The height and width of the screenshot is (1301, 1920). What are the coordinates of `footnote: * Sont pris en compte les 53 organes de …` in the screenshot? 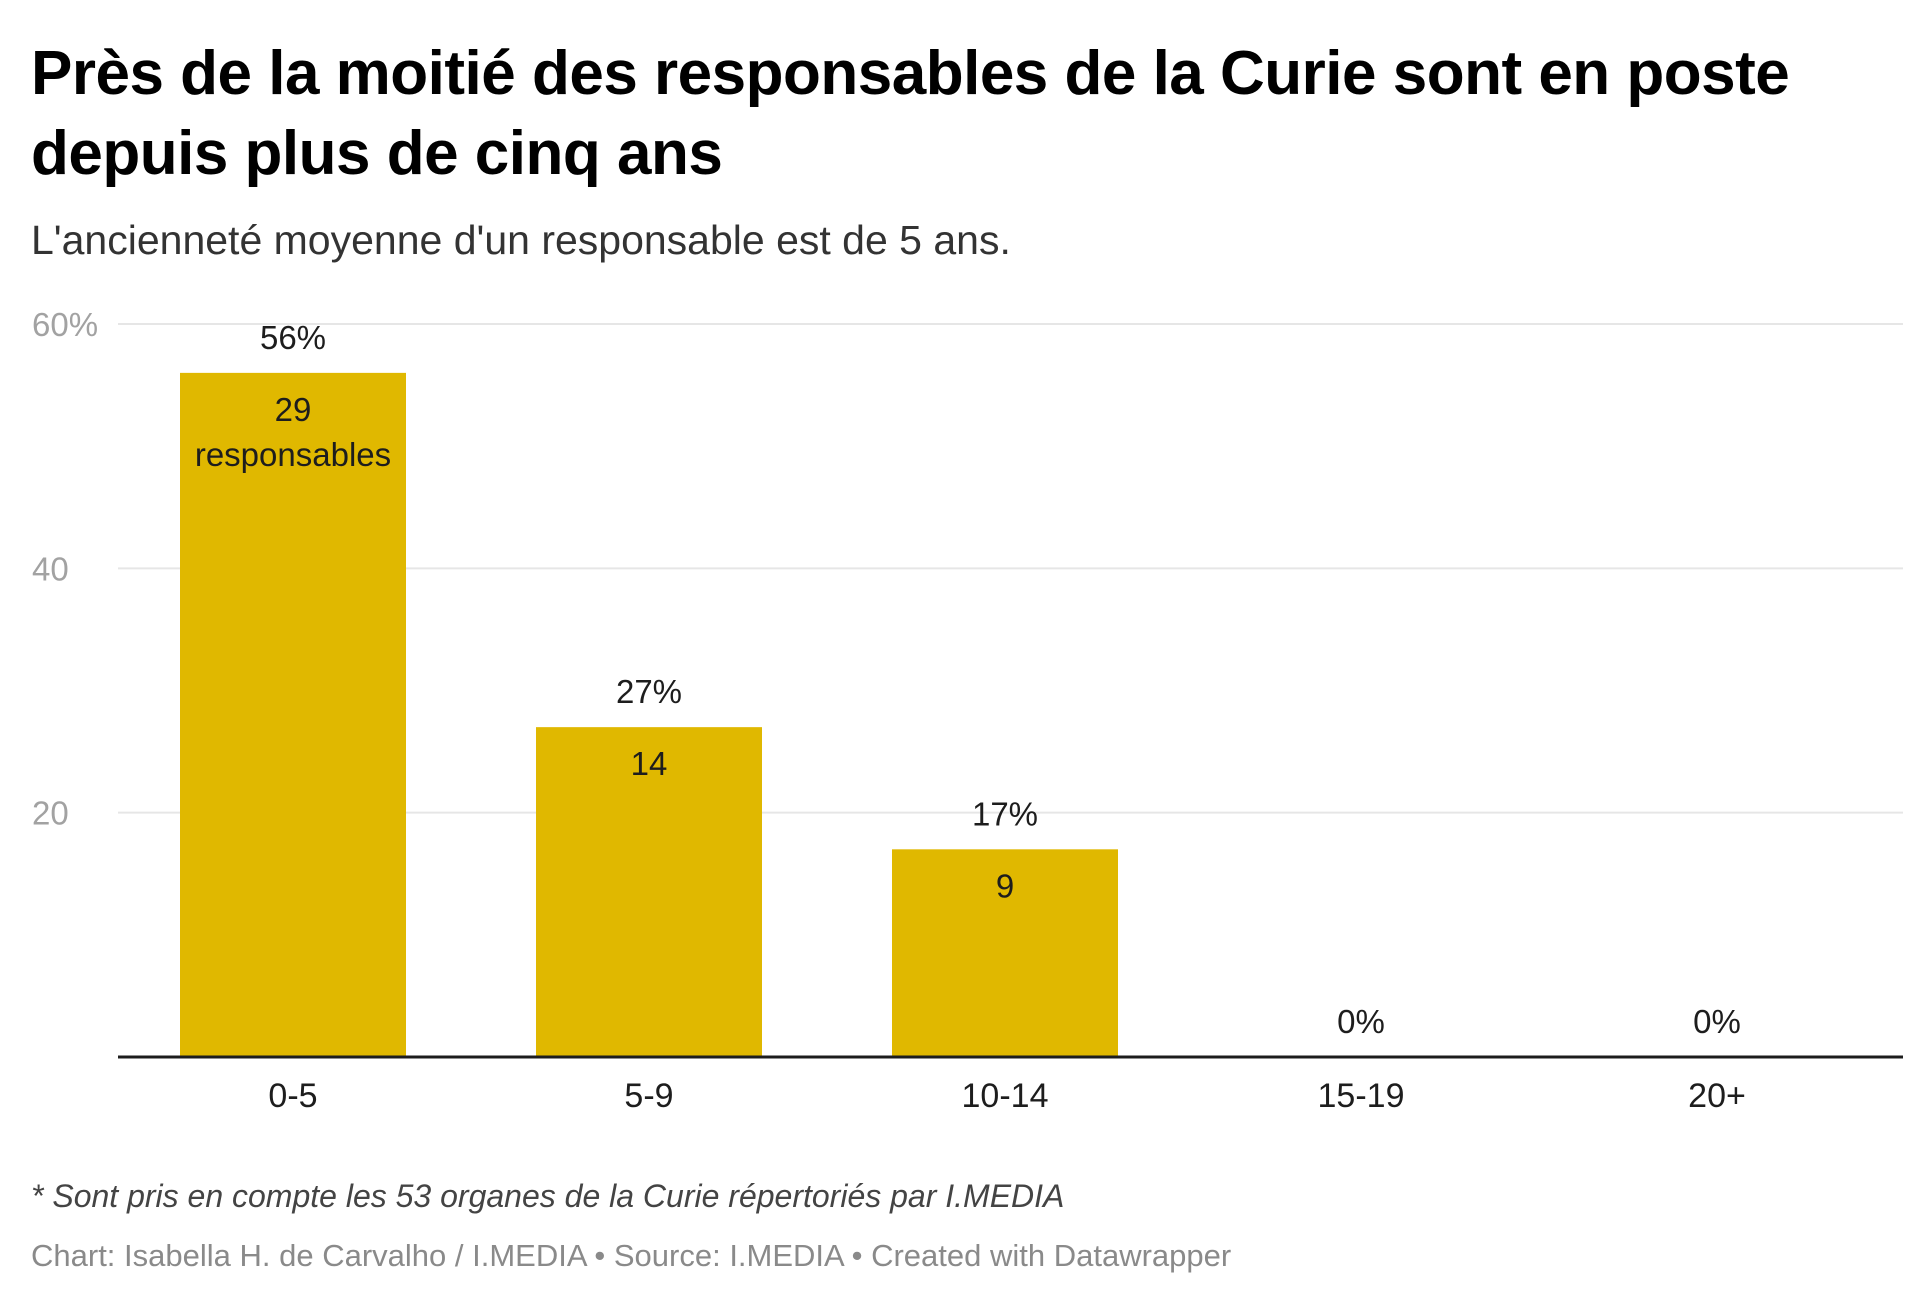 It's located at (548, 1196).